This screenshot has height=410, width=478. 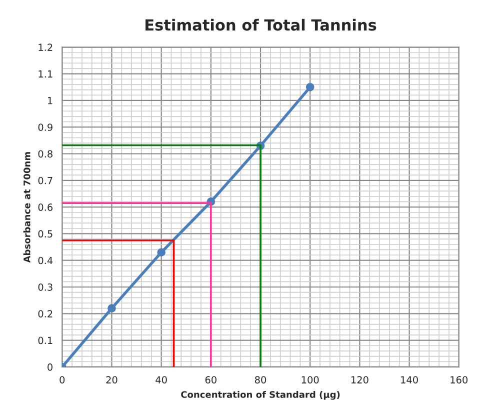 What do you see at coordinates (359, 380) in the screenshot?
I see `x-tick-label: 120` at bounding box center [359, 380].